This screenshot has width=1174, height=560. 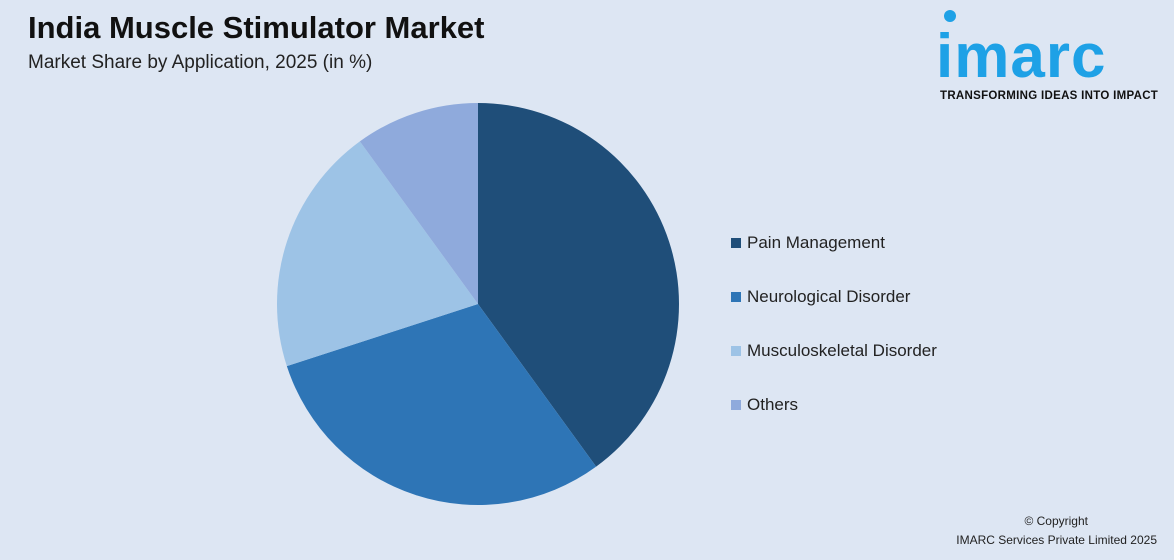 What do you see at coordinates (950, 16) in the screenshot?
I see `logo-dot-icon` at bounding box center [950, 16].